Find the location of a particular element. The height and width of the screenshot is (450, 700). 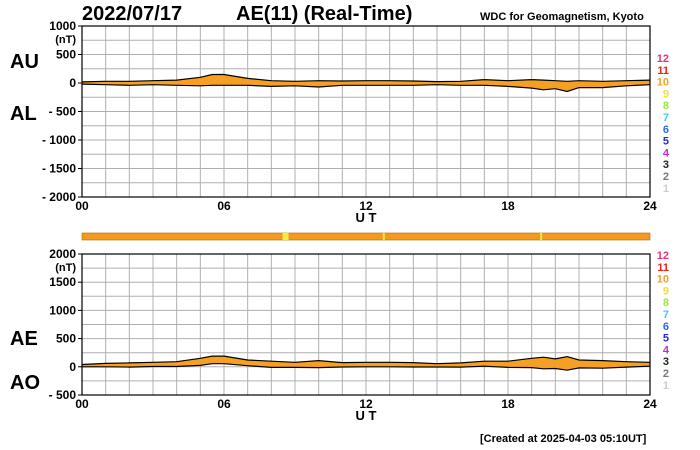

au-al-band-fill is located at coordinates (366, 83).